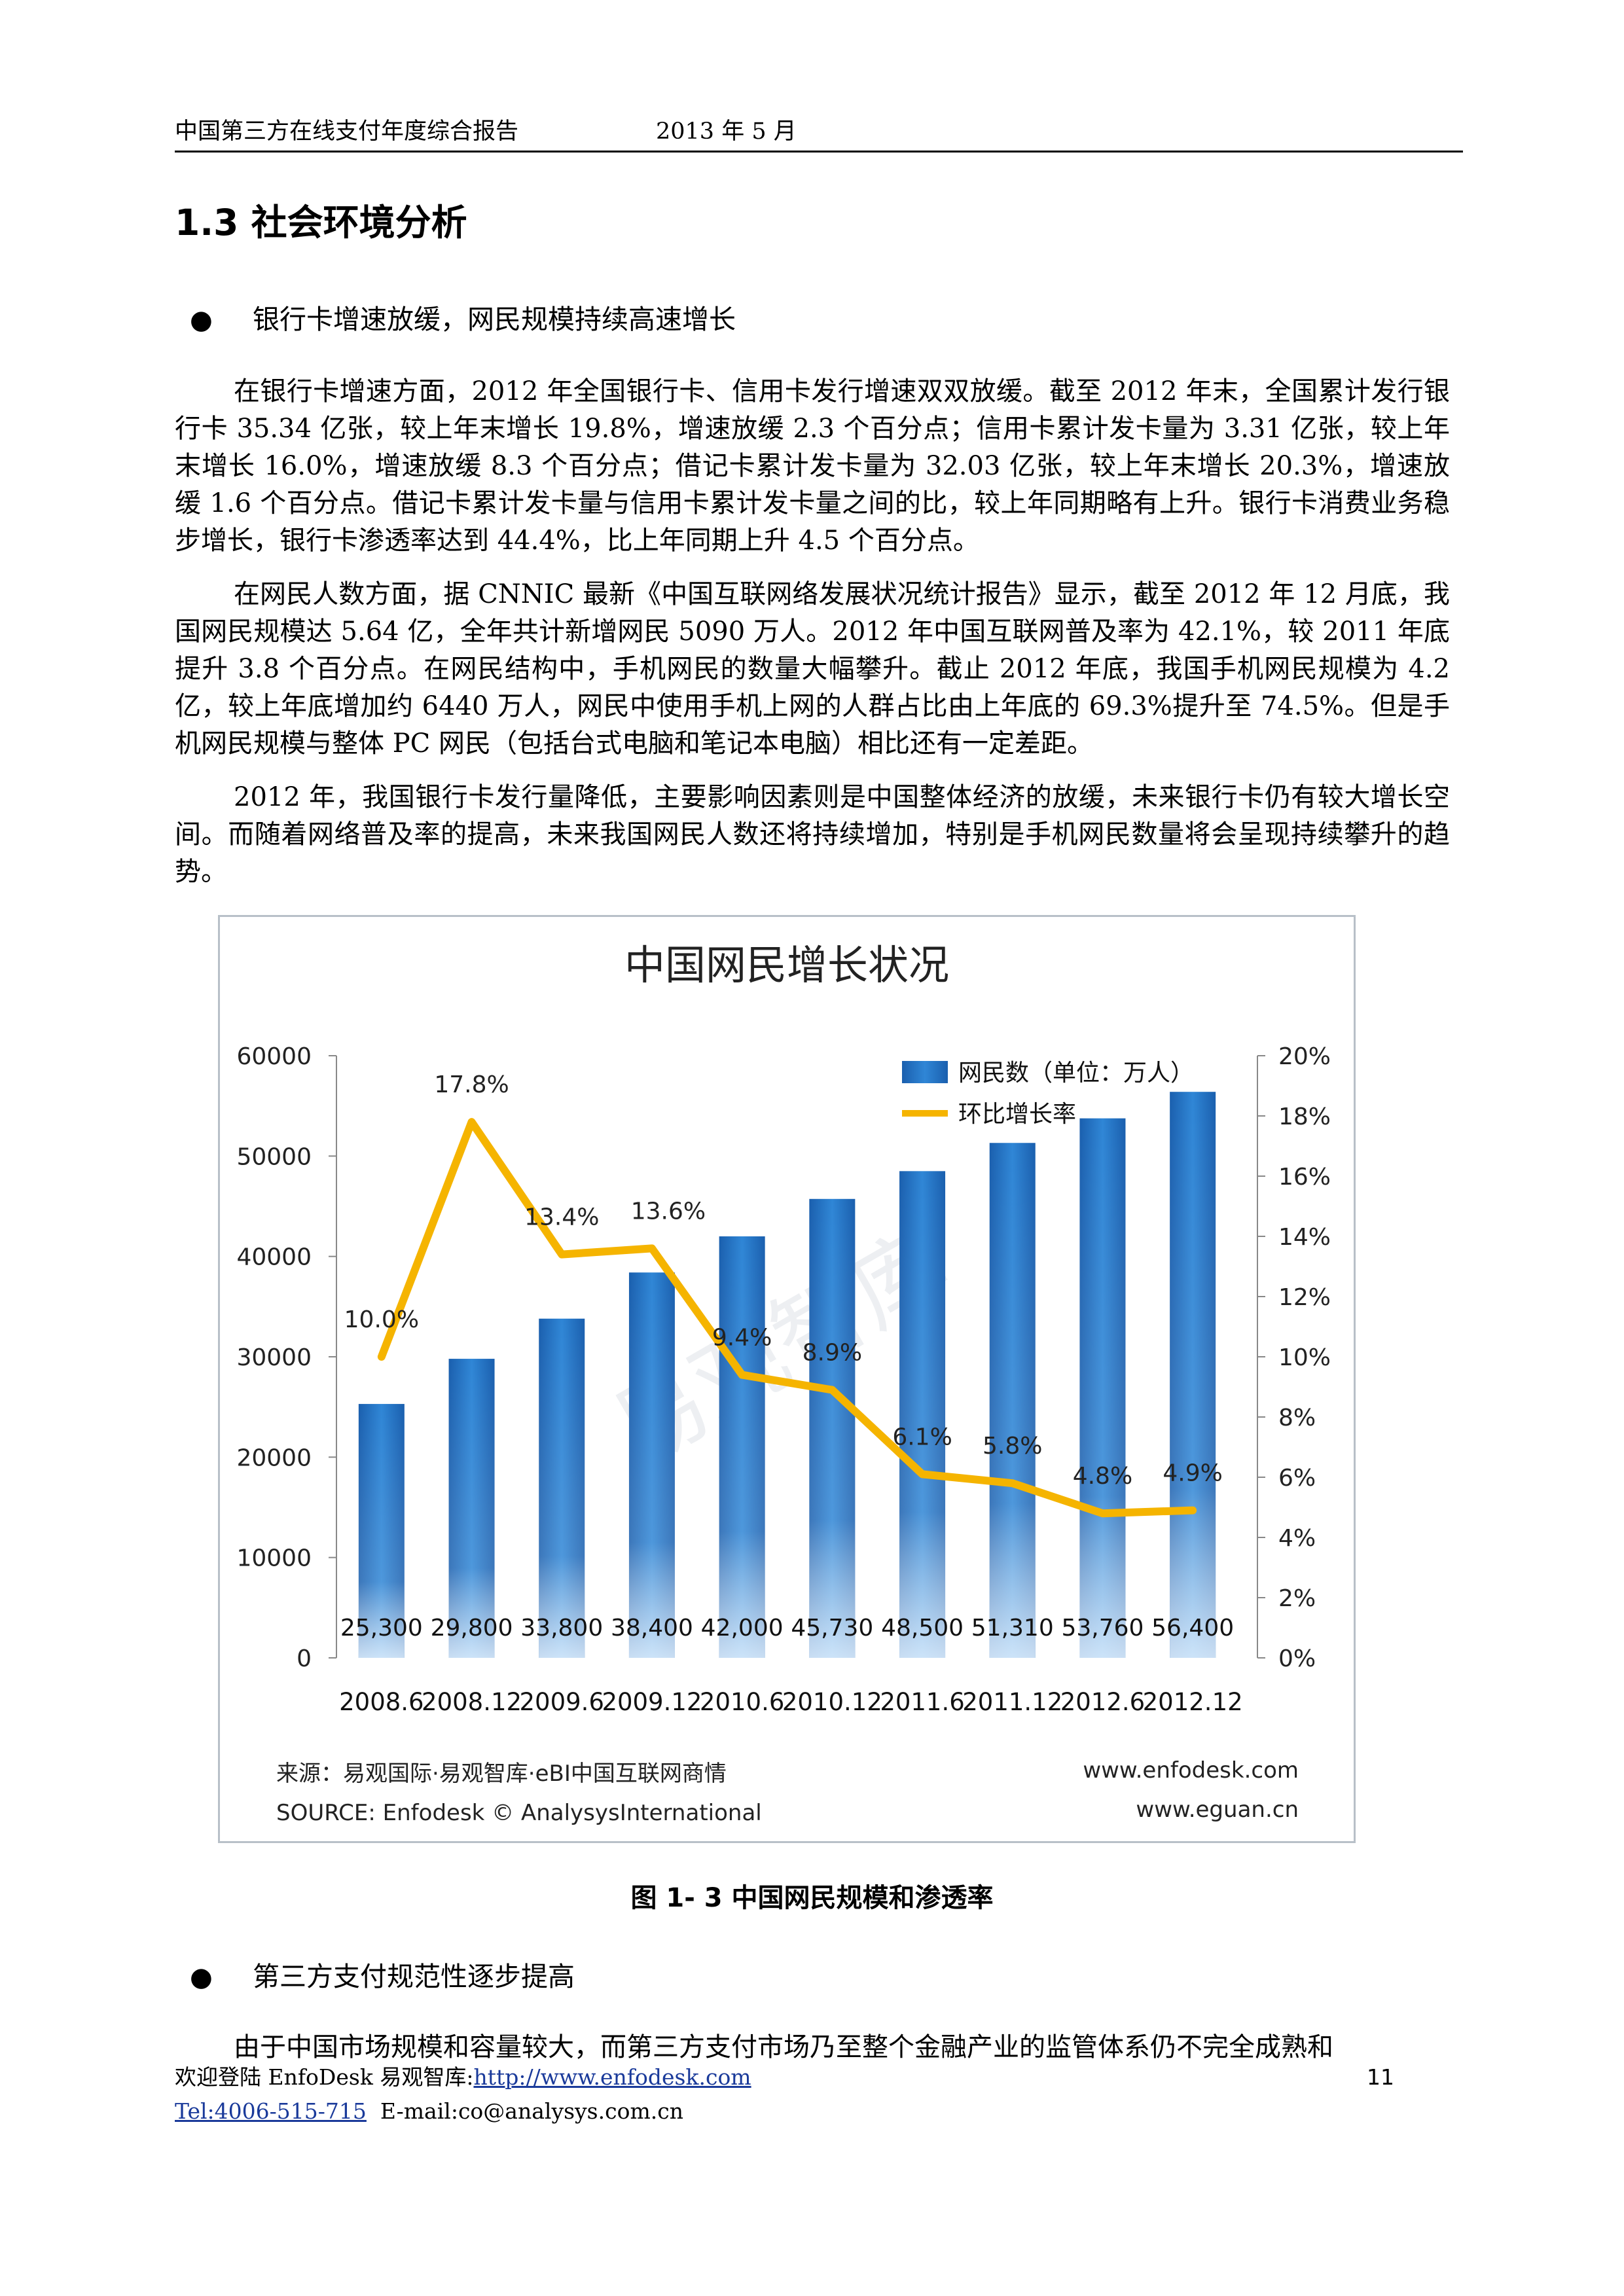 The height and width of the screenshot is (2296, 1624). Describe the element at coordinates (274, 1357) in the screenshot. I see `left-tick-label: 30000` at that location.